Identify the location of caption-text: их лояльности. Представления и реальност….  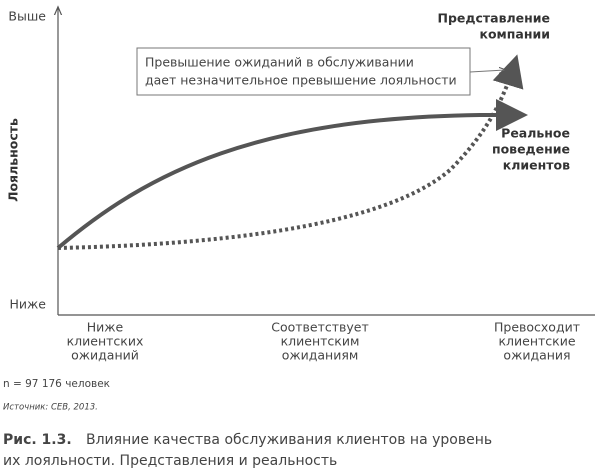
(170, 461).